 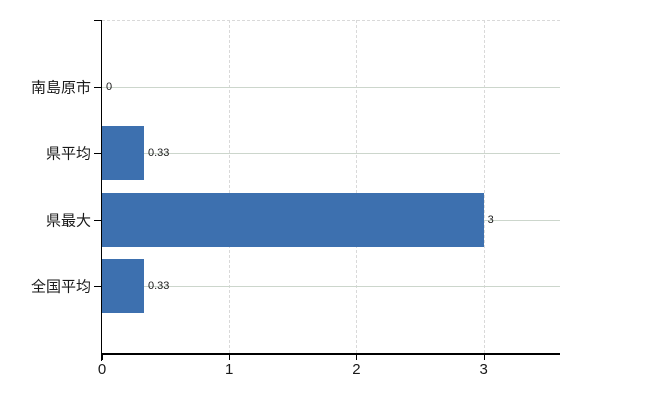 I want to click on category-label: 全国平均, so click(x=60, y=287).